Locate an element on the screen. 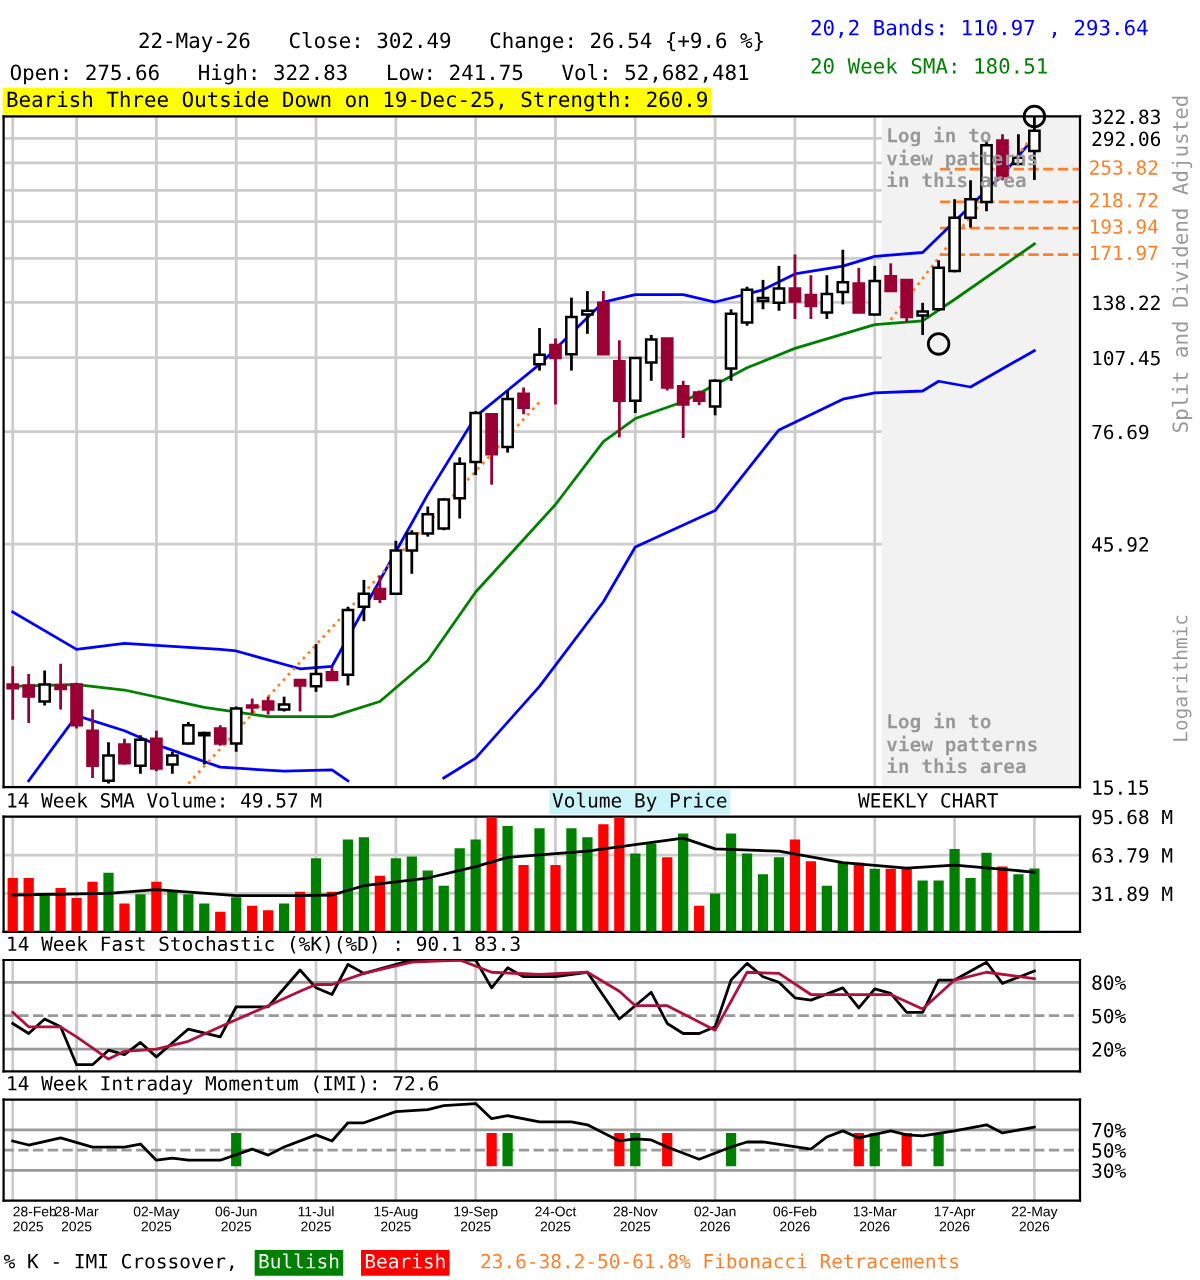 This screenshot has width=1200, height=1280. text: 22-May-26 Close: 302.49 Change: 26.54 {+9.6 %} is located at coordinates (451, 42).